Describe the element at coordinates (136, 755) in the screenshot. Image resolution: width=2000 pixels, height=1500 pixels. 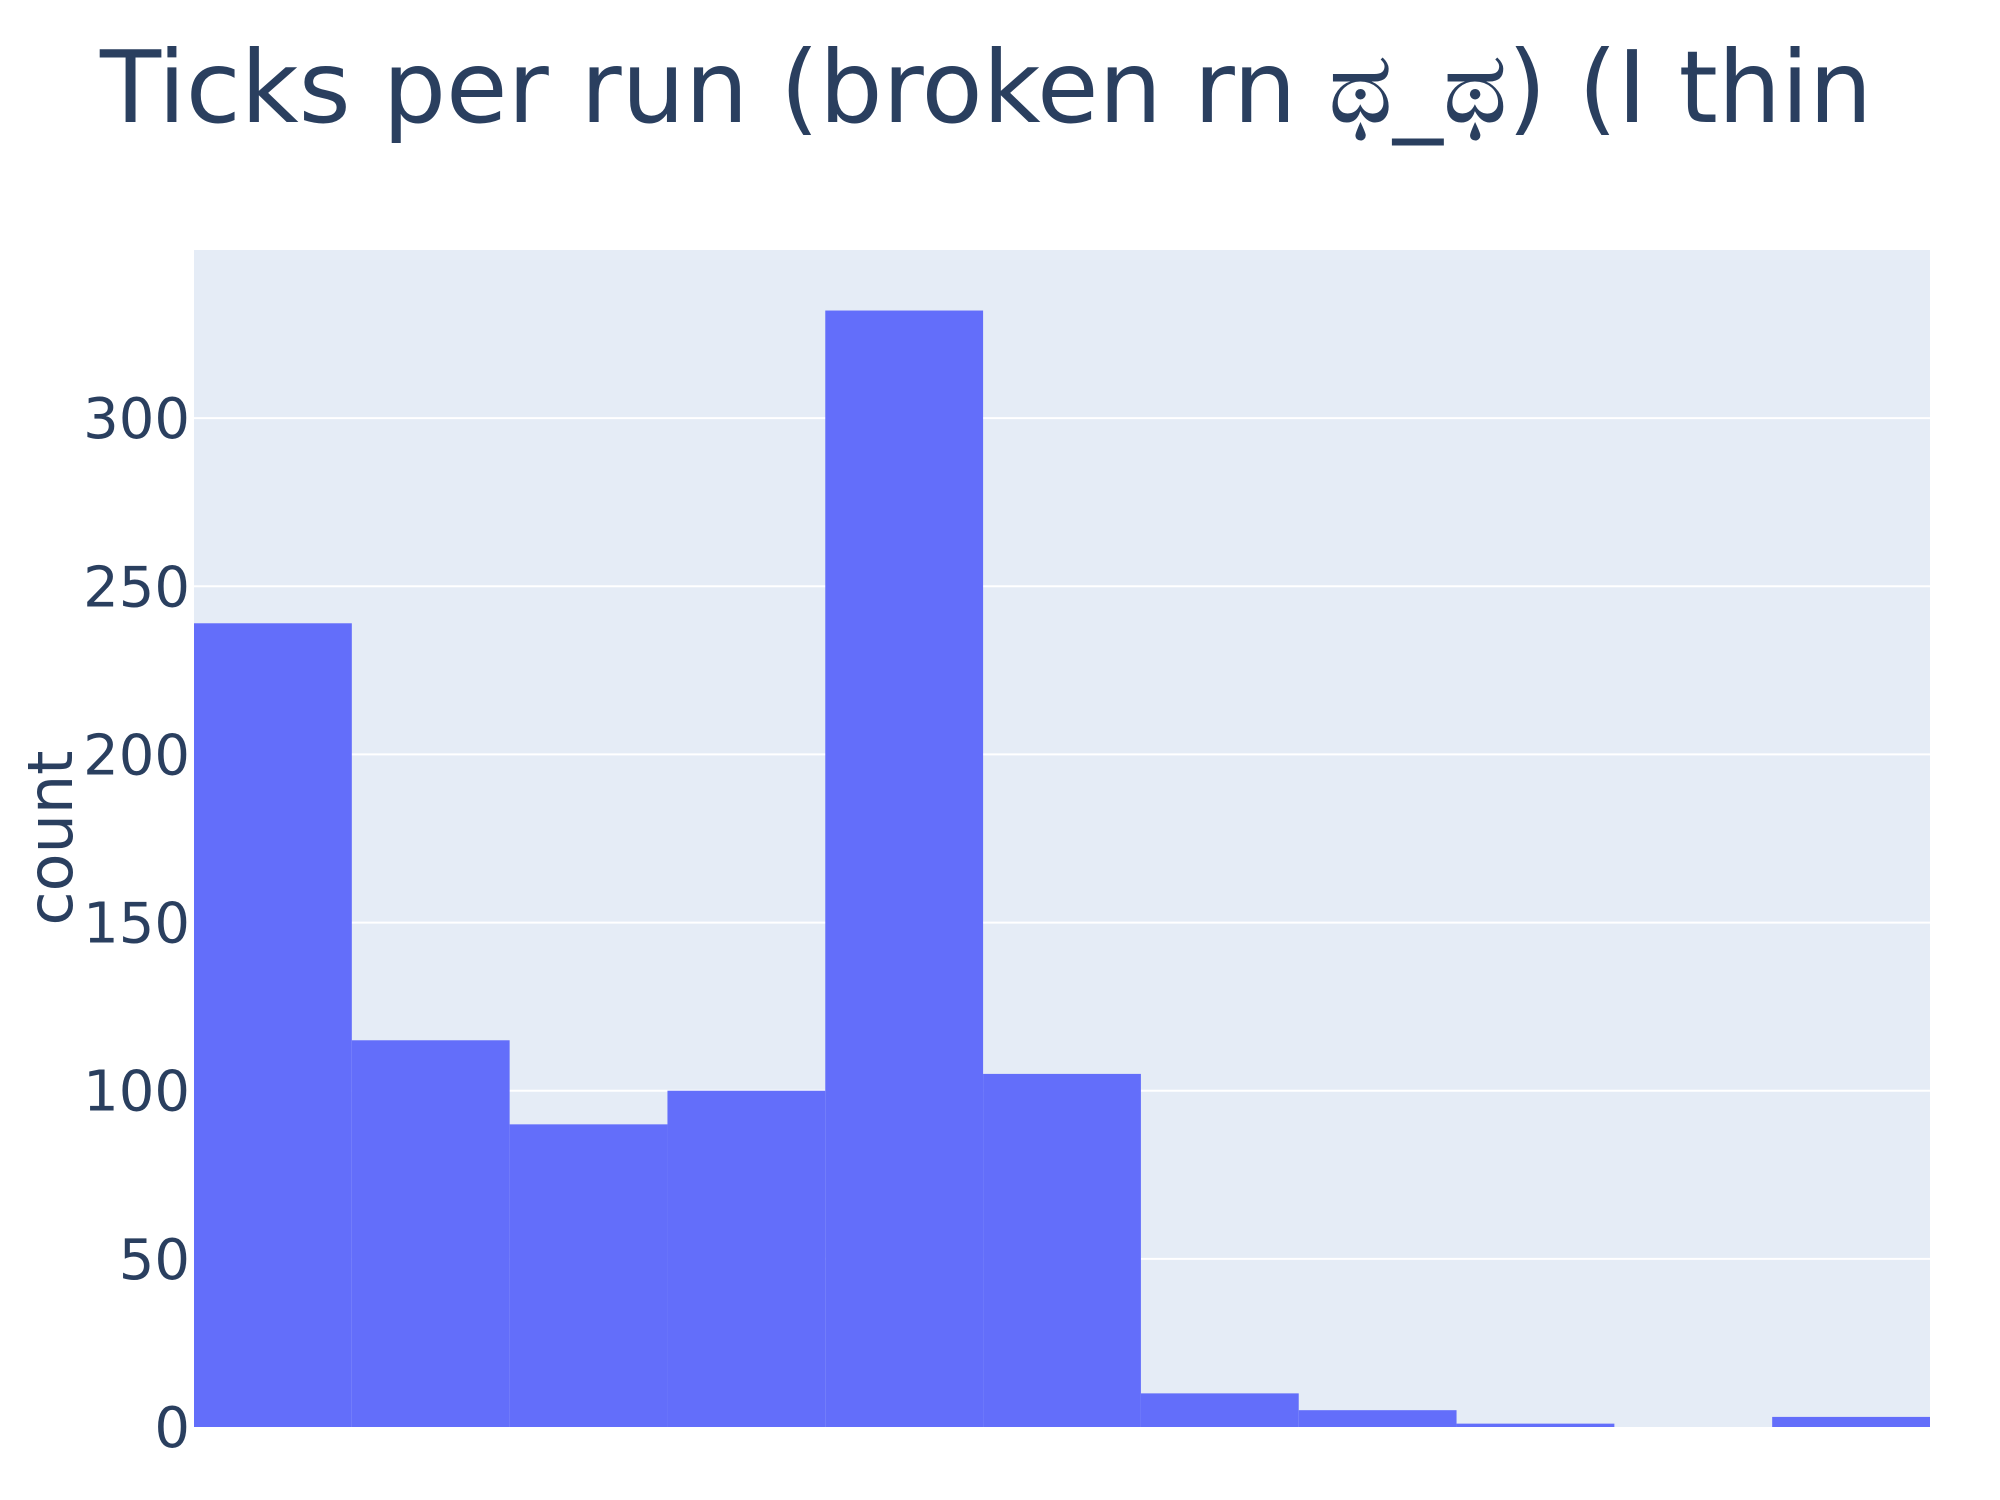
I see `y-tick-label-200: 200` at that location.